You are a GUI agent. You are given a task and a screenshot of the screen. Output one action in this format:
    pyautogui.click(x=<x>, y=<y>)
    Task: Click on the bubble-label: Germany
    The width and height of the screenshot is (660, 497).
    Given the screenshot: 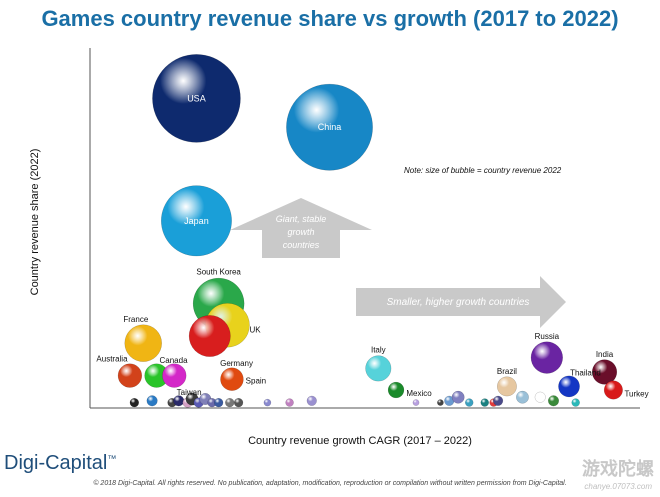 What is the action you would take?
    pyautogui.click(x=236, y=363)
    